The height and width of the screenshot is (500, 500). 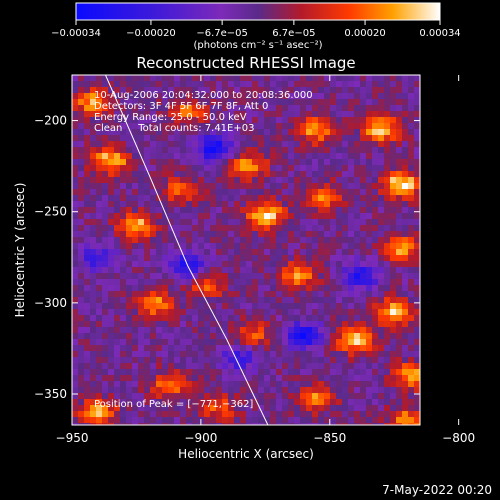 What do you see at coordinates (439, 33) in the screenshot?
I see `colorbar-tick-label: 0.00034` at bounding box center [439, 33].